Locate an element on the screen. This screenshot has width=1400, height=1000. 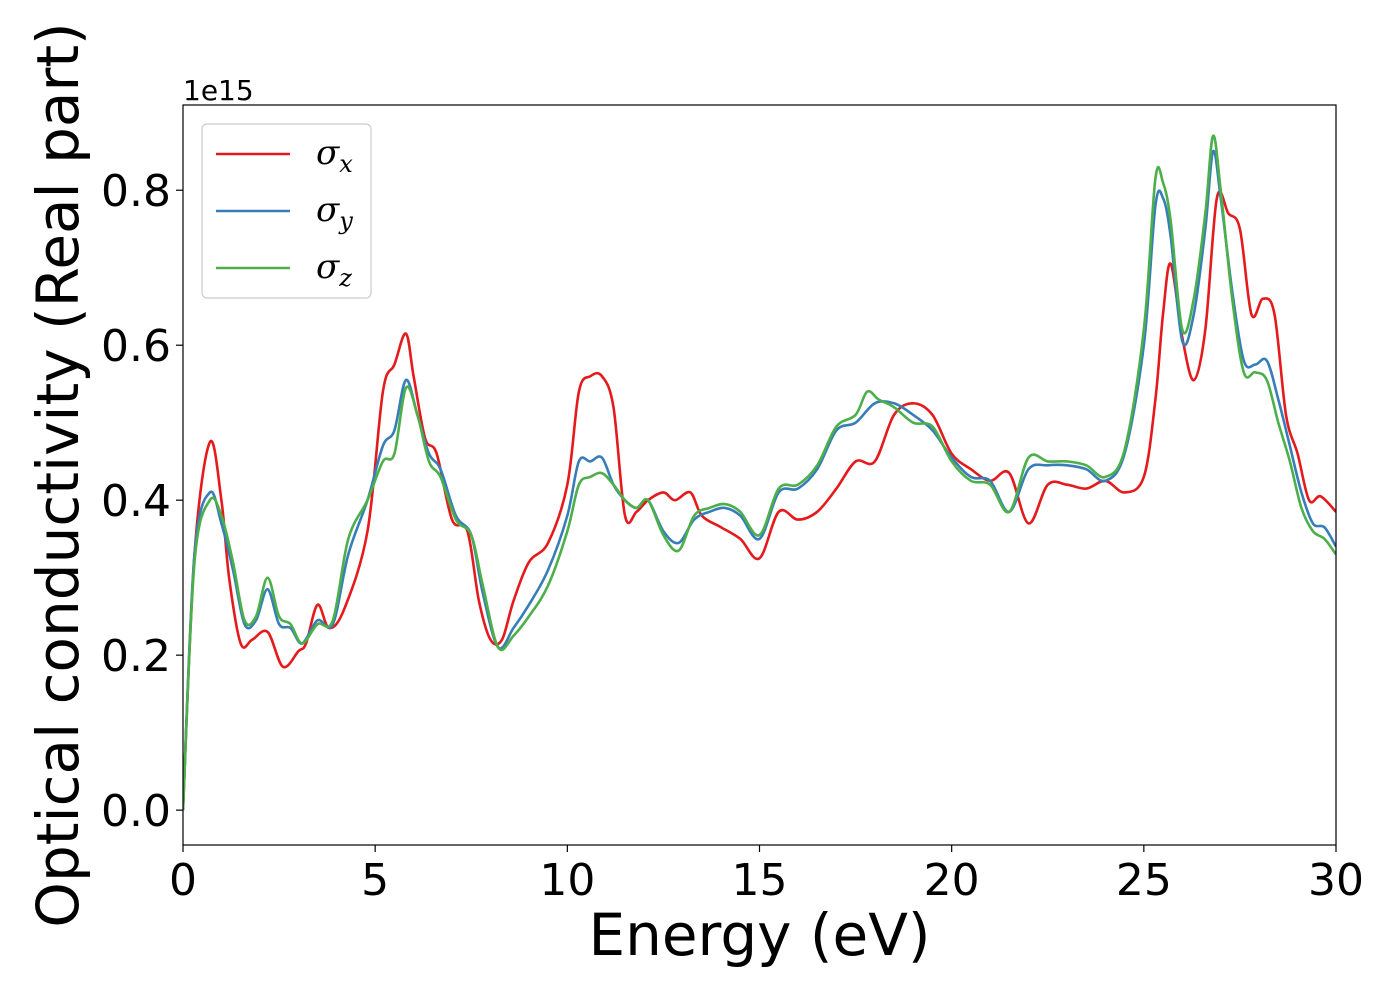
x-tick-label: 10 is located at coordinates (567, 880).